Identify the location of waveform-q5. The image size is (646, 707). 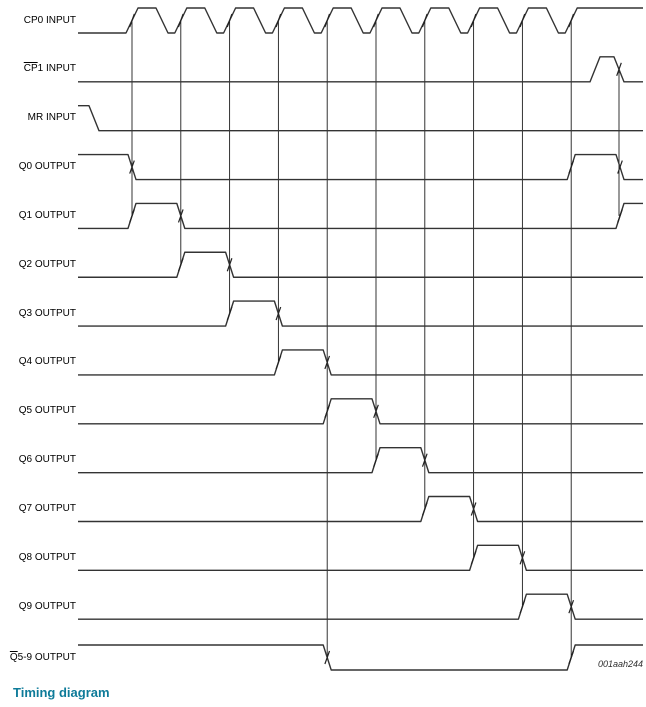
(360, 411).